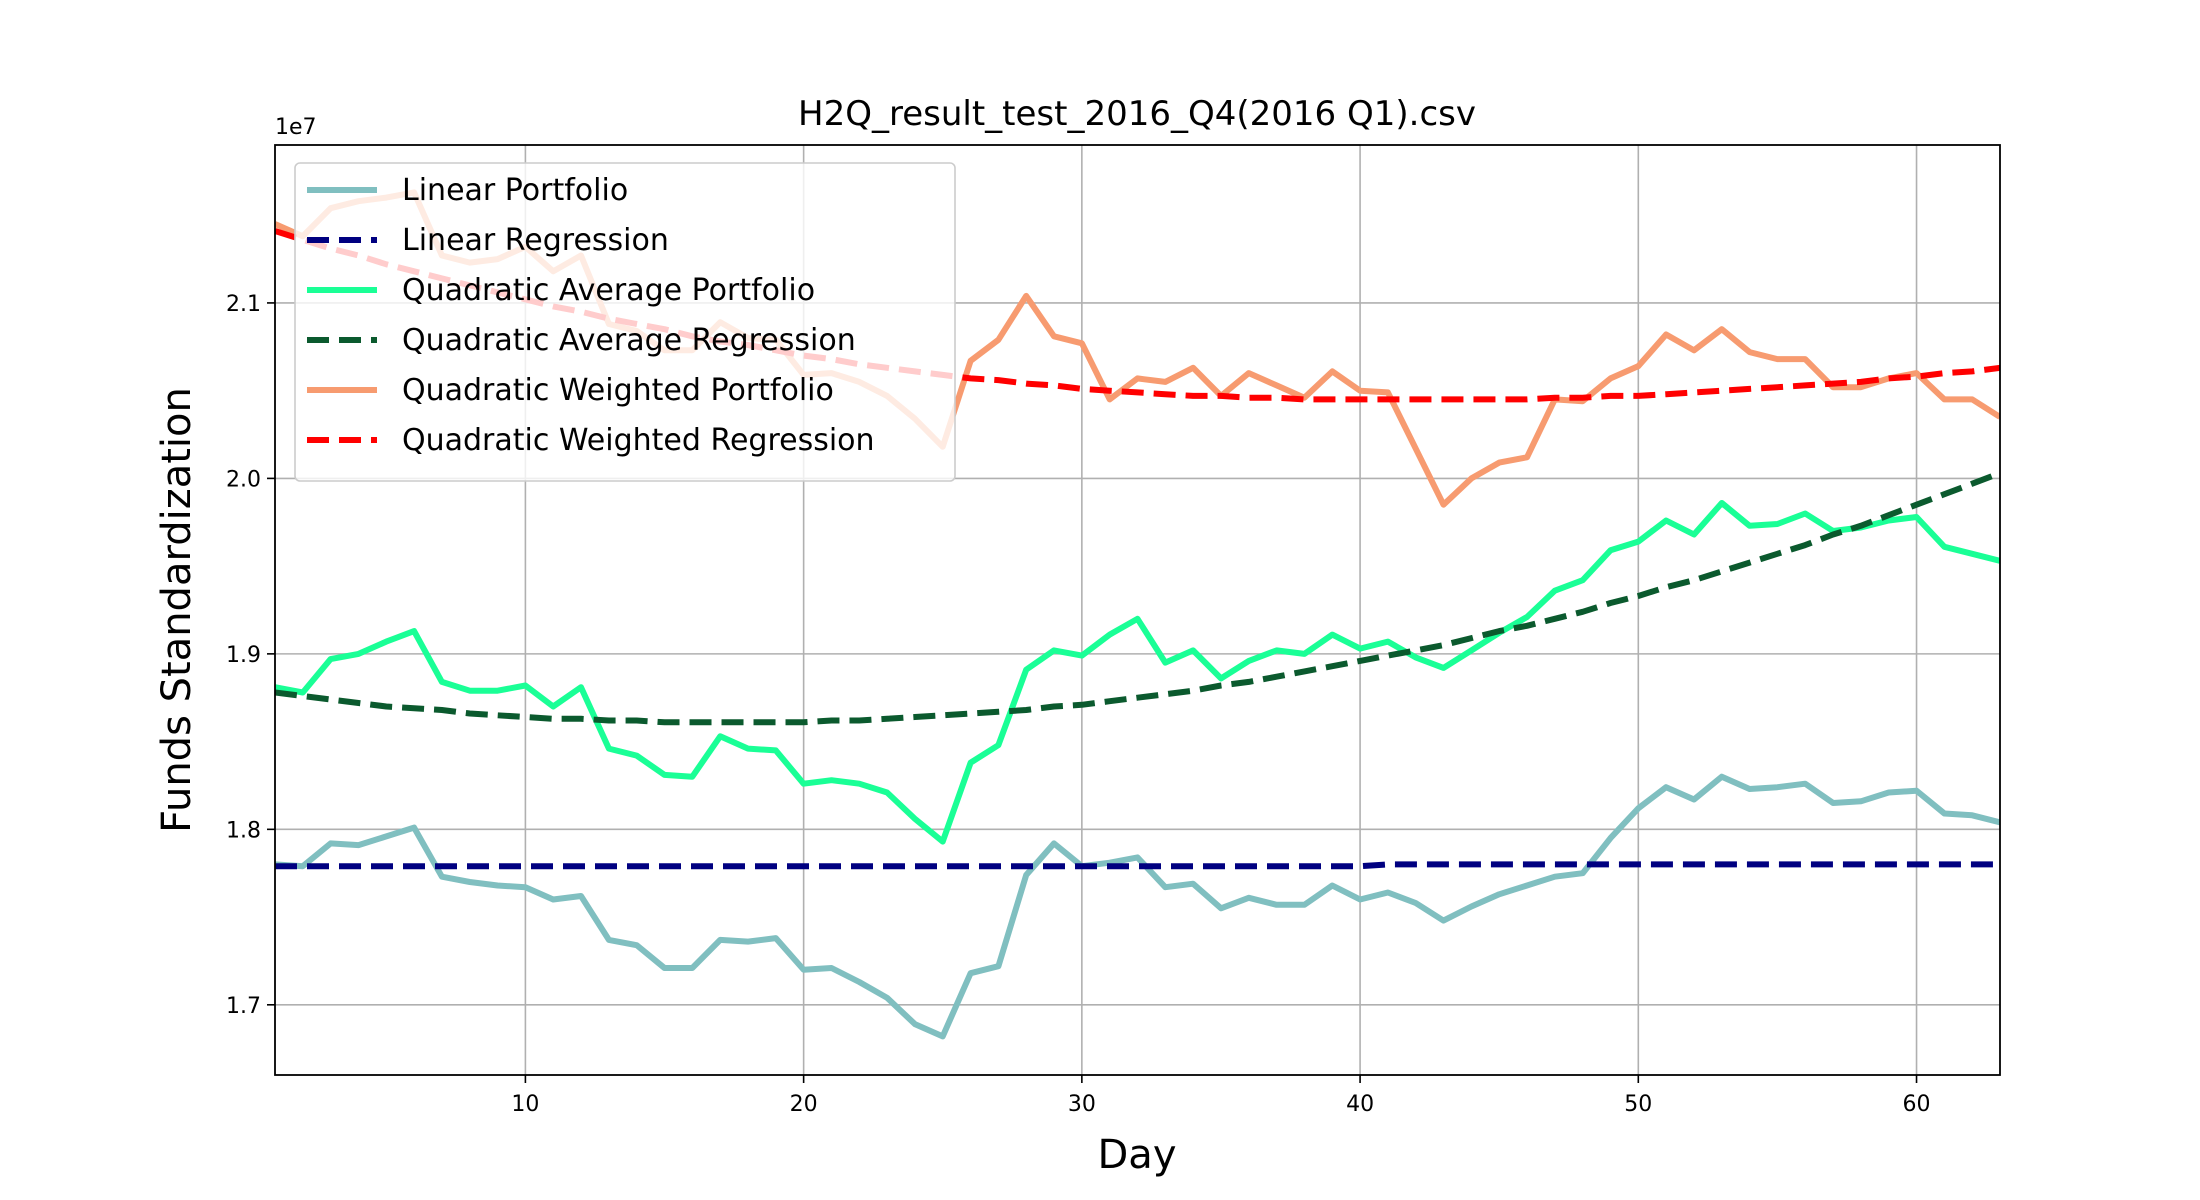 This screenshot has width=2200, height=1200. I want to click on y-tick-label: 1.7, so click(243, 1006).